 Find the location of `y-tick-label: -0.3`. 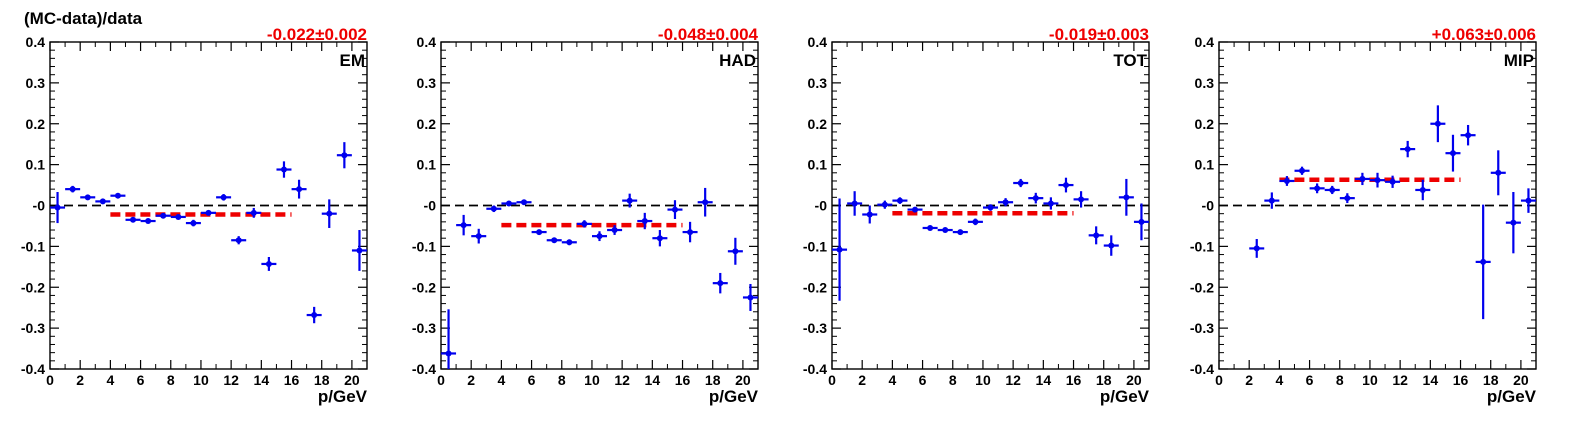

y-tick-label: -0.3 is located at coordinates (815, 328).